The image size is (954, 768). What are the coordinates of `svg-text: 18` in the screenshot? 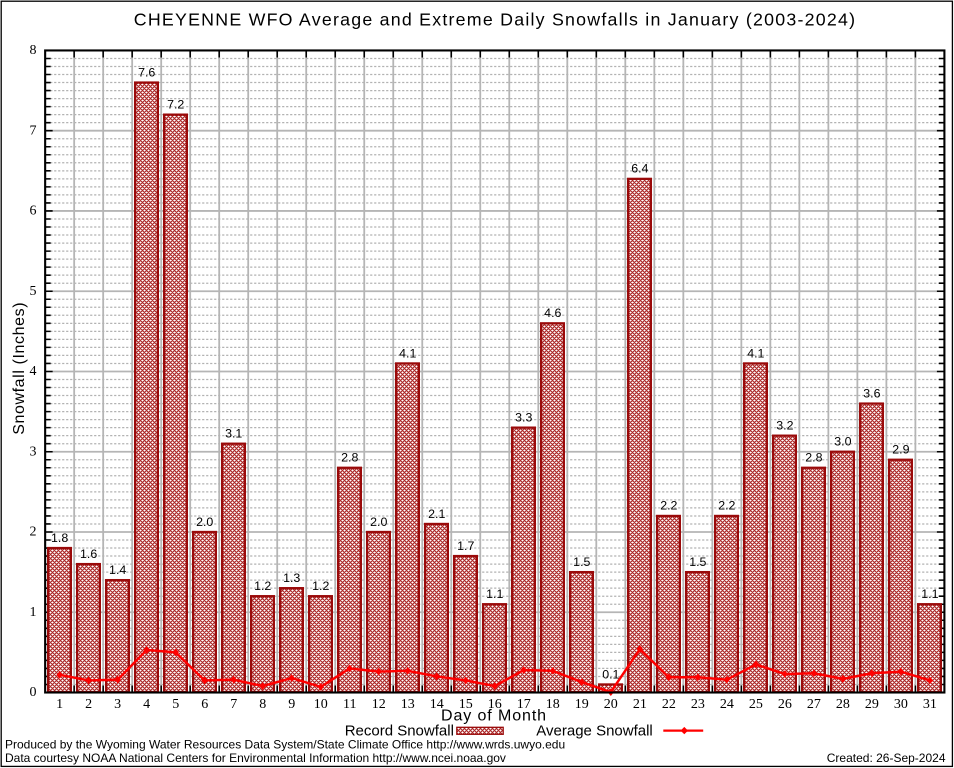 It's located at (553, 704).